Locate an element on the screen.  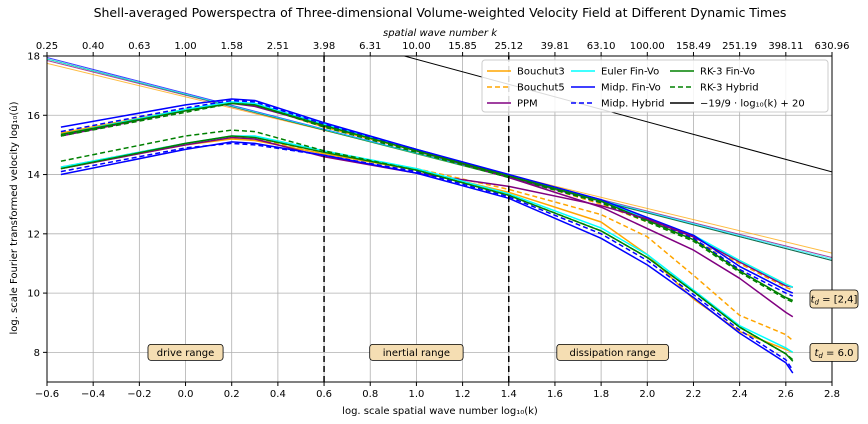
x-tick-label: 1.6 is located at coordinates (555, 394).